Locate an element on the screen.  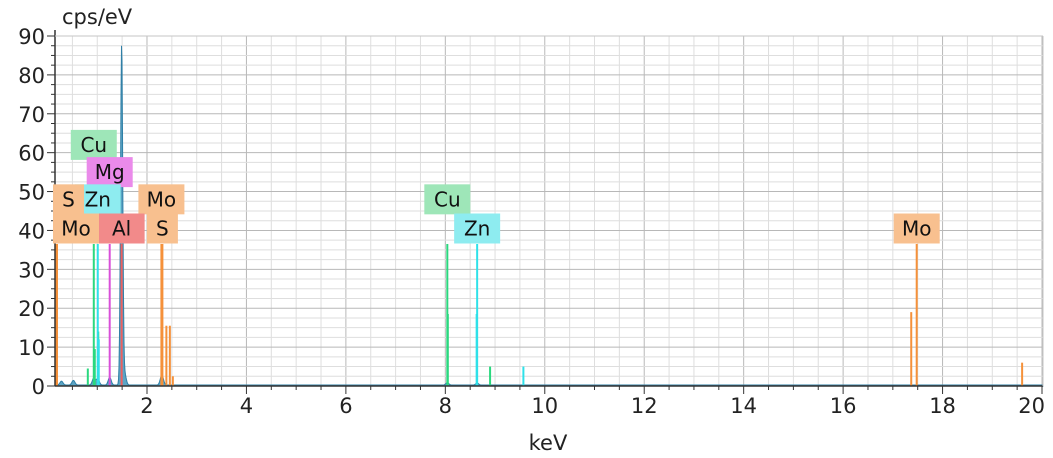
y-tick-label: 70 is located at coordinates (31, 115).